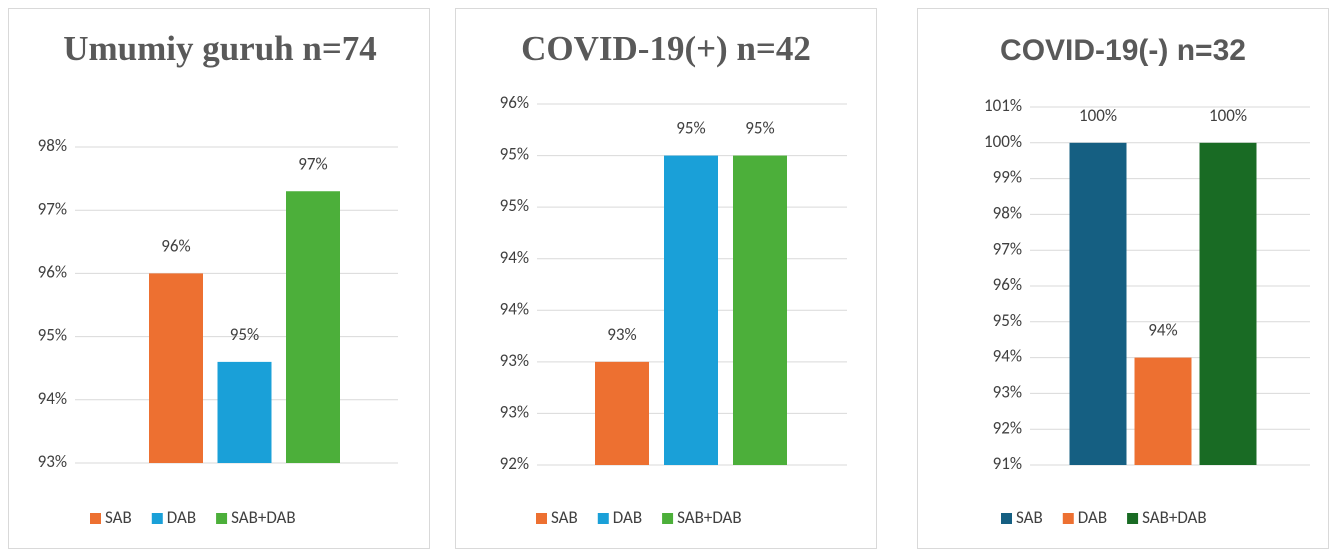  What do you see at coordinates (1003, 141) in the screenshot?
I see `y-tick-label: 100%` at bounding box center [1003, 141].